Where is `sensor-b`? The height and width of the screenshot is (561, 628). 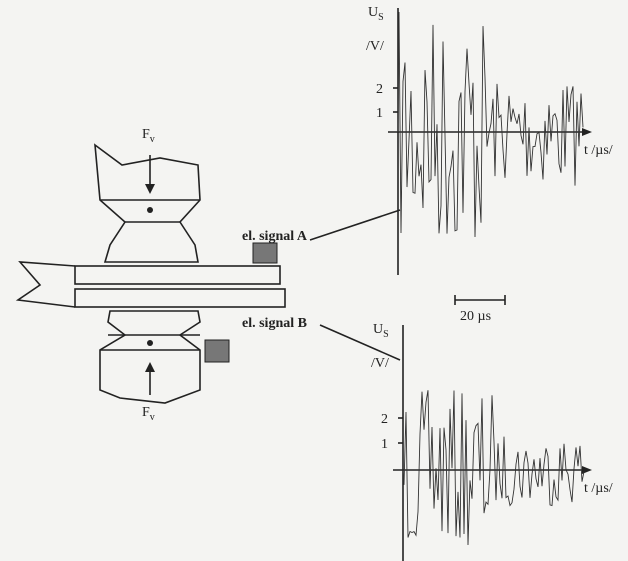
sensor-b is located at coordinates (217, 351).